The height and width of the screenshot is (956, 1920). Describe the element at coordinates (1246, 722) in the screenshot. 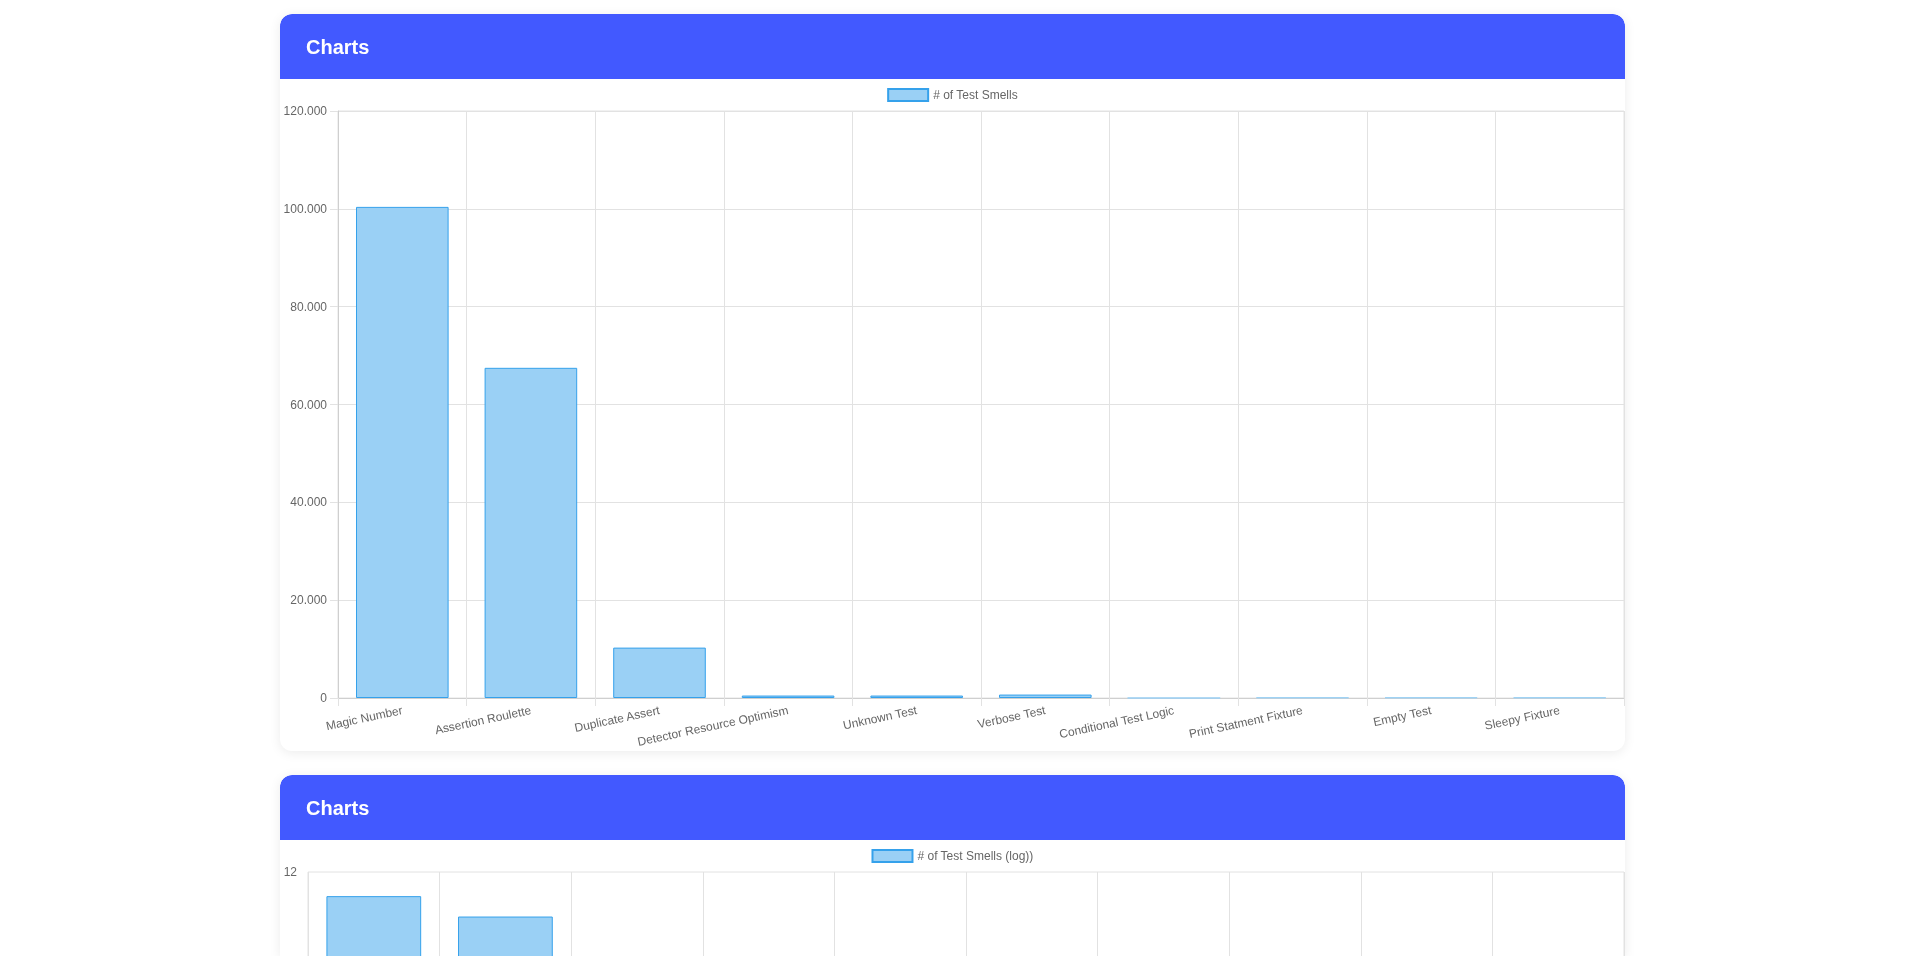

I see `x-tick-label: Print Statment Fixture` at that location.